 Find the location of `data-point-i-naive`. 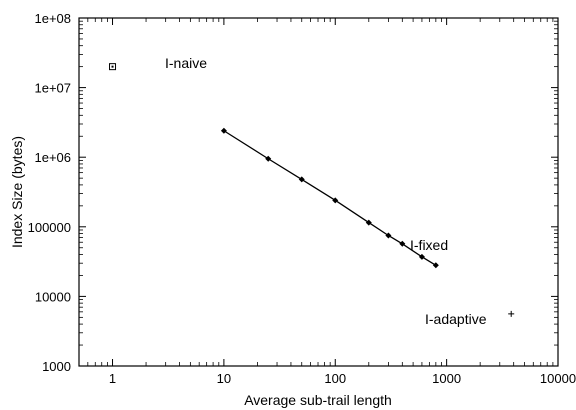

data-point-i-naive is located at coordinates (113, 67).